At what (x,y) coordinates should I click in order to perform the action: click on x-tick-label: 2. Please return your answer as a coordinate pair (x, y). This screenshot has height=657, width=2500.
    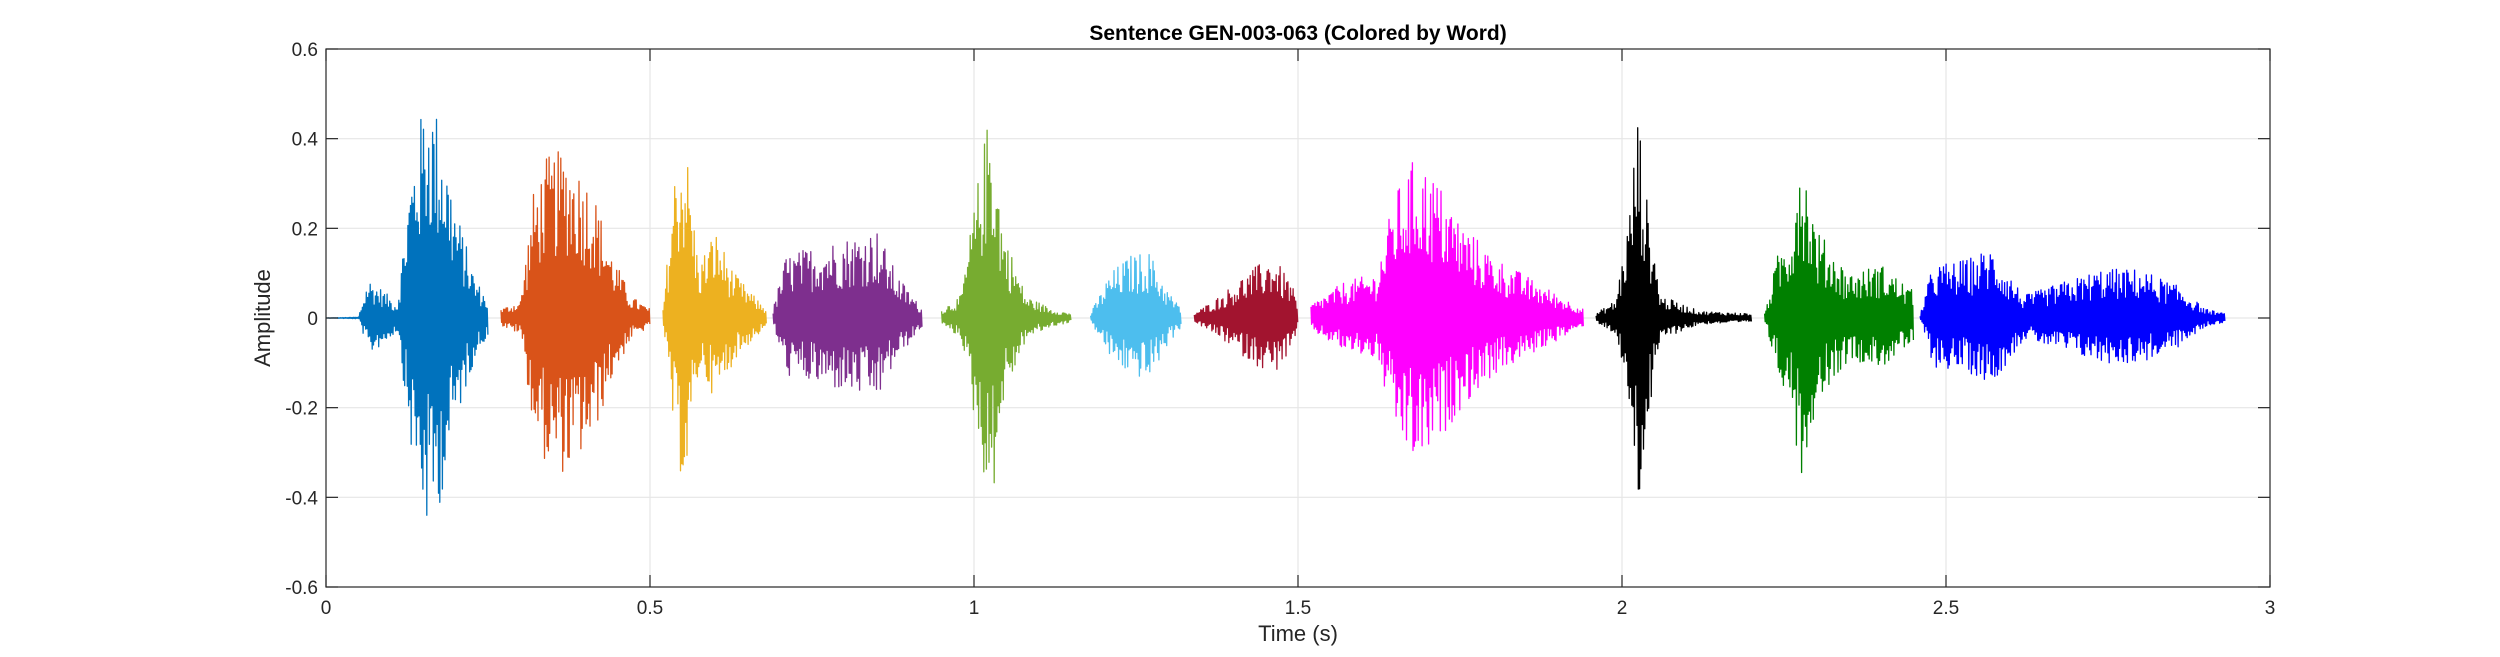
    Looking at the image, I should click on (1622, 608).